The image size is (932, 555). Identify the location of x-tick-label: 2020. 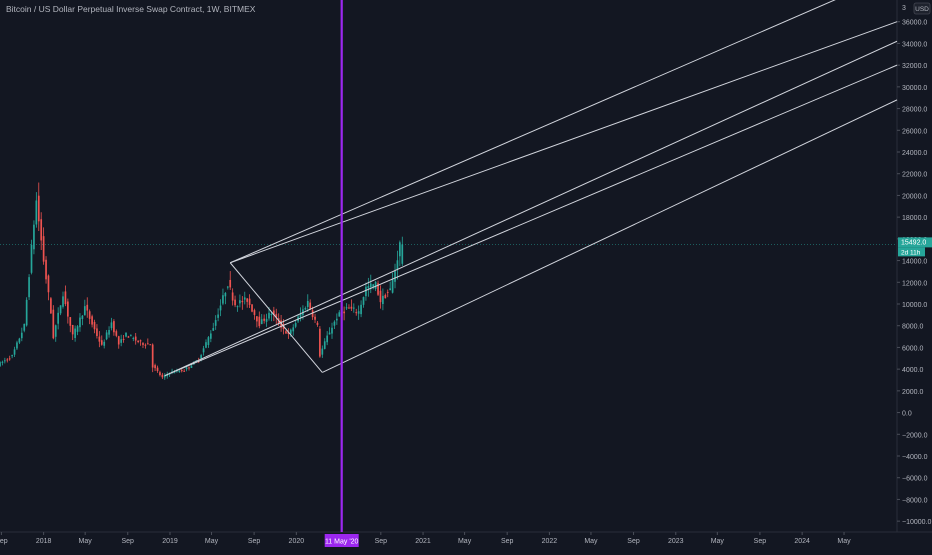
(297, 541).